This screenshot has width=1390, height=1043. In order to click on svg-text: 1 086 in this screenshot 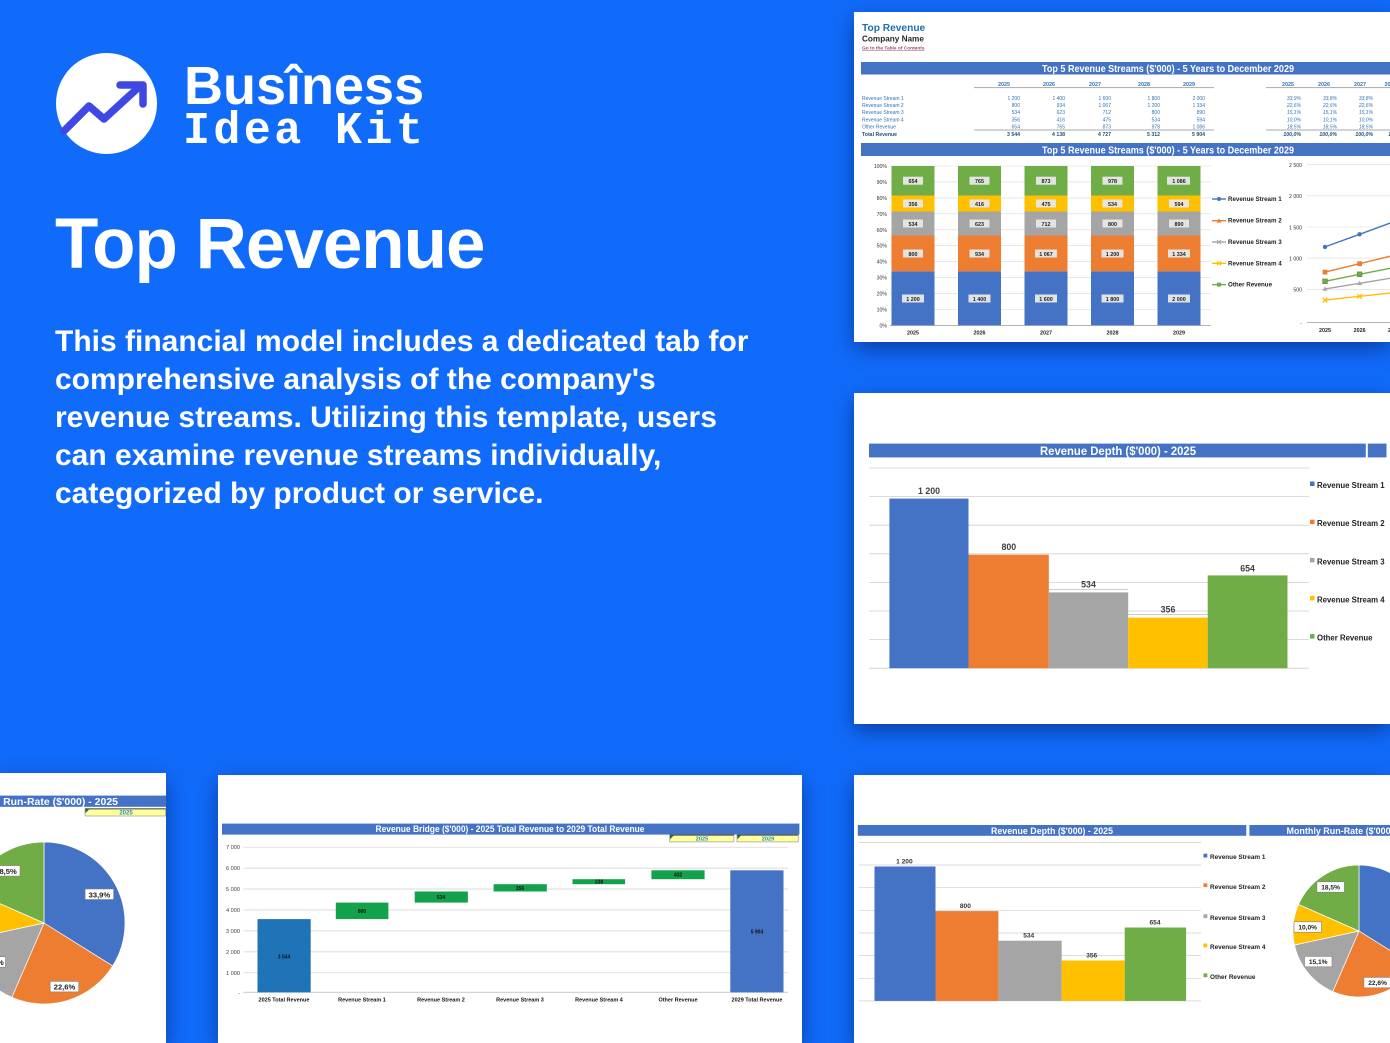, I will do `click(1198, 128)`.